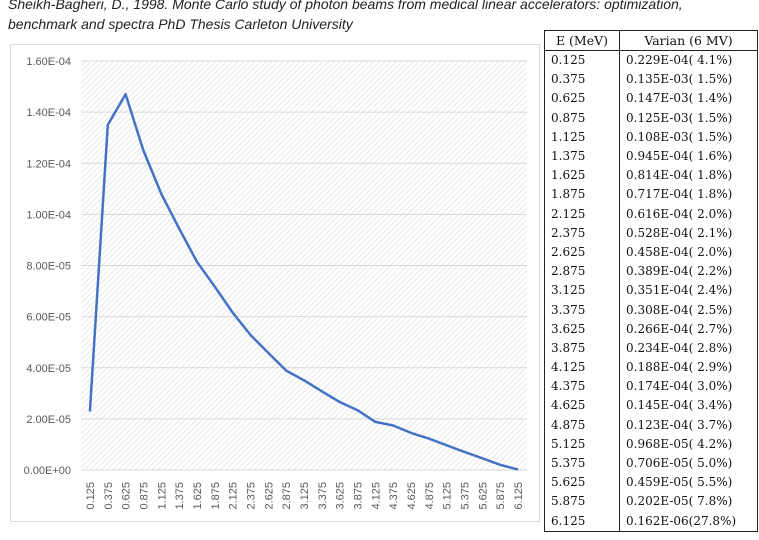  I want to click on varian-cell: 0.528E-04( 2.1%), so click(688, 233).